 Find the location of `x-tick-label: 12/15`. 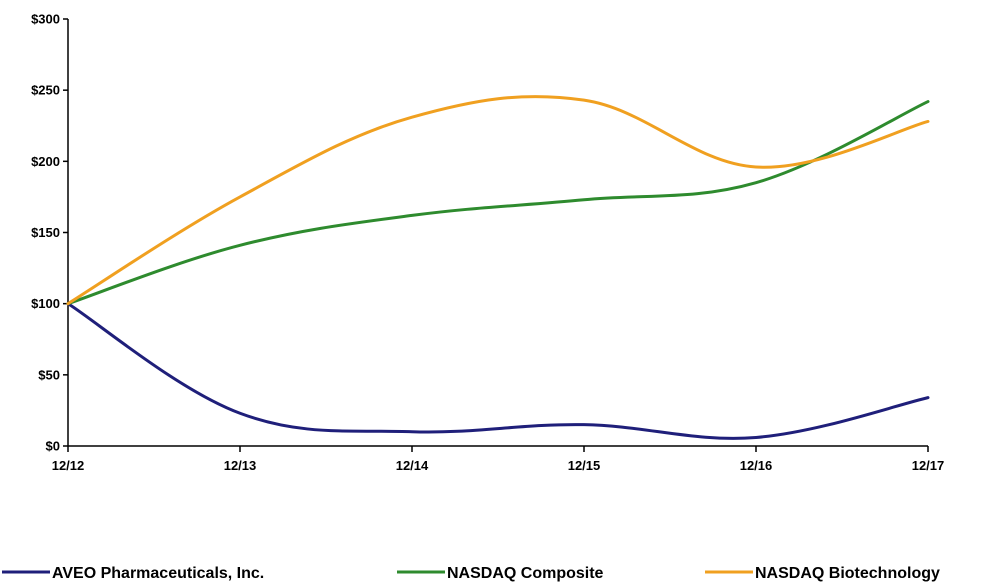

x-tick-label: 12/15 is located at coordinates (584, 465).